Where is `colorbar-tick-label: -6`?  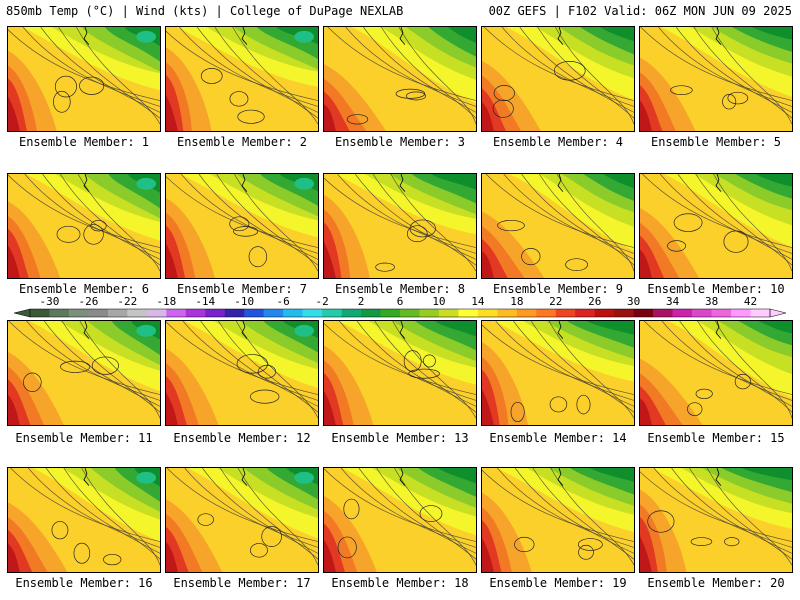
colorbar-tick-label: -6 is located at coordinates (283, 301).